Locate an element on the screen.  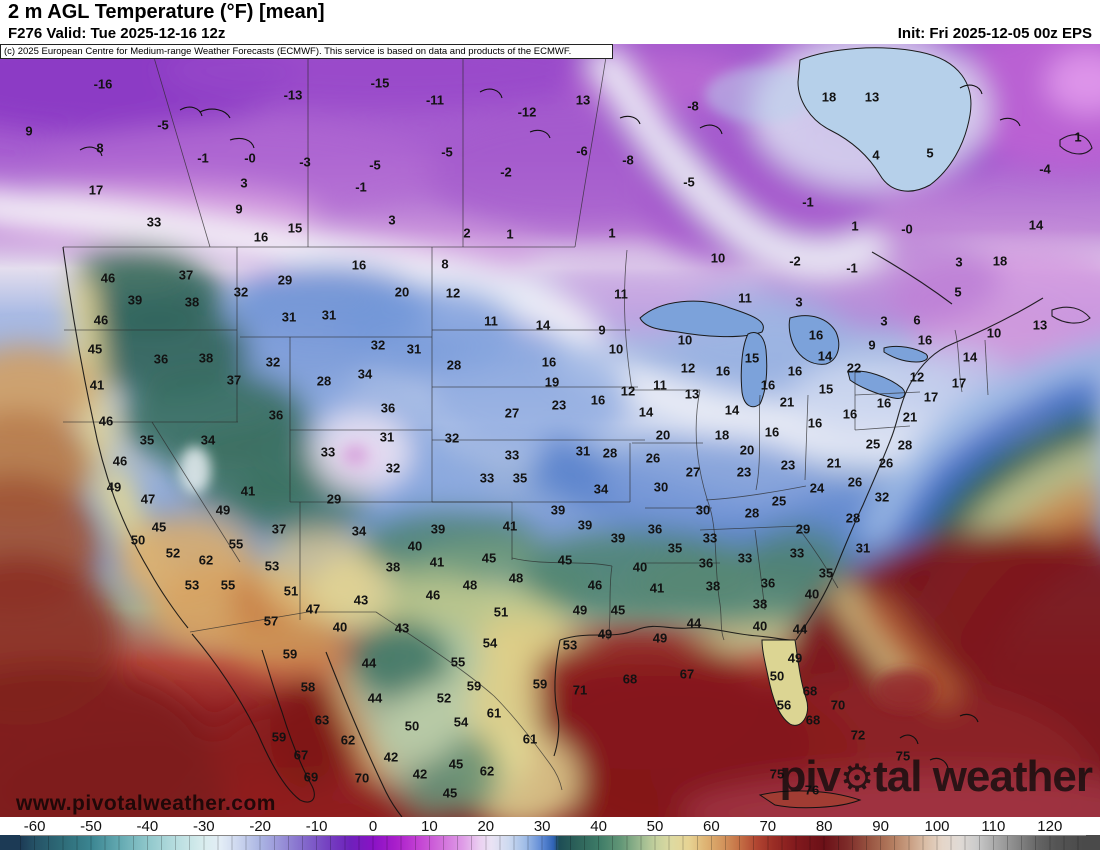
temp-label: 30 is located at coordinates (703, 510).